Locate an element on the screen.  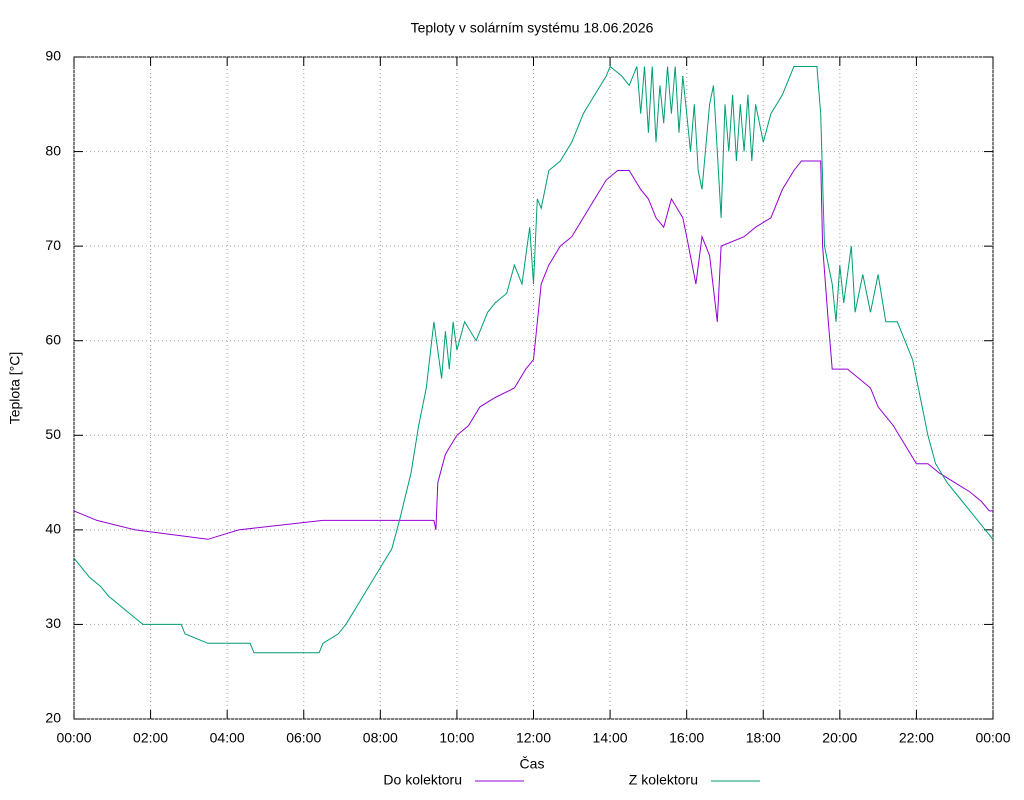
y-tick-label: 80 is located at coordinates (53, 150).